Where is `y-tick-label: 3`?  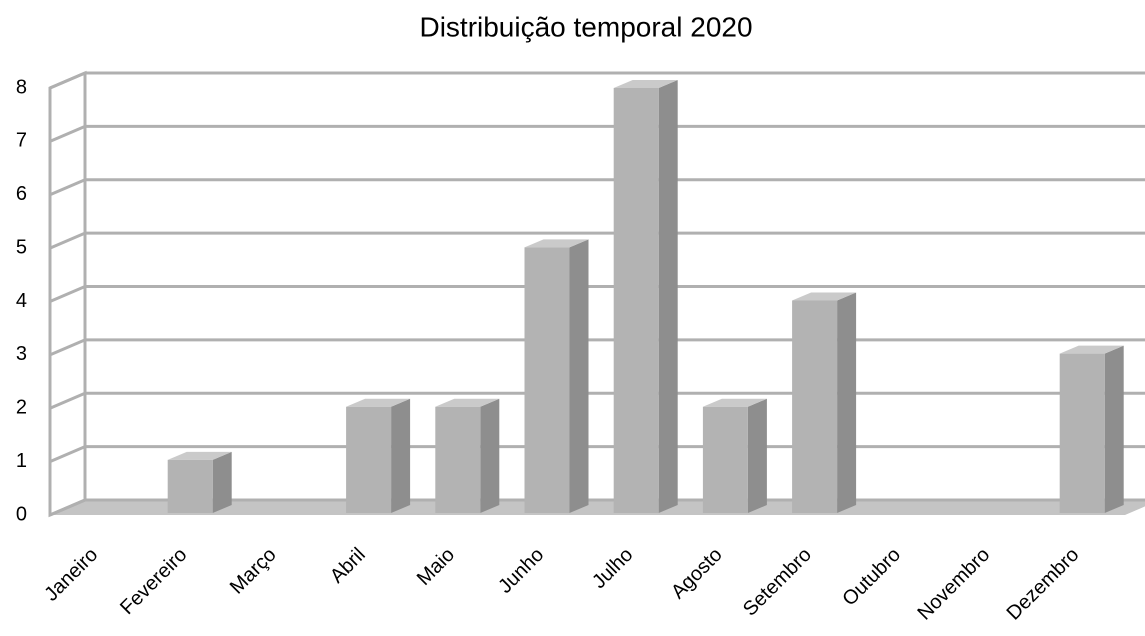
y-tick-label: 3 is located at coordinates (21, 354).